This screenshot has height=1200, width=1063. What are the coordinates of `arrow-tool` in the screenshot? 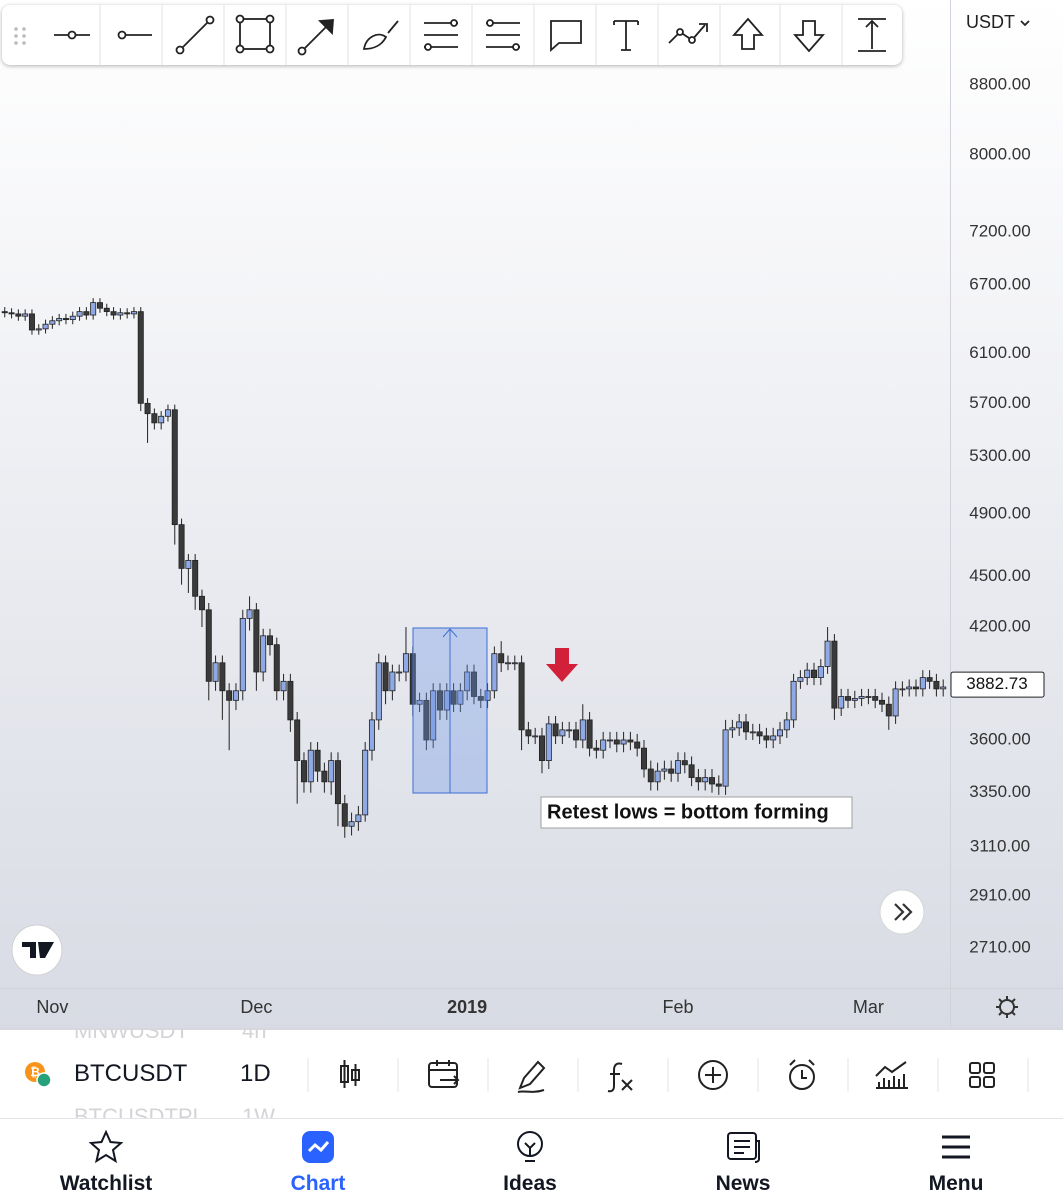 It's located at (315, 37).